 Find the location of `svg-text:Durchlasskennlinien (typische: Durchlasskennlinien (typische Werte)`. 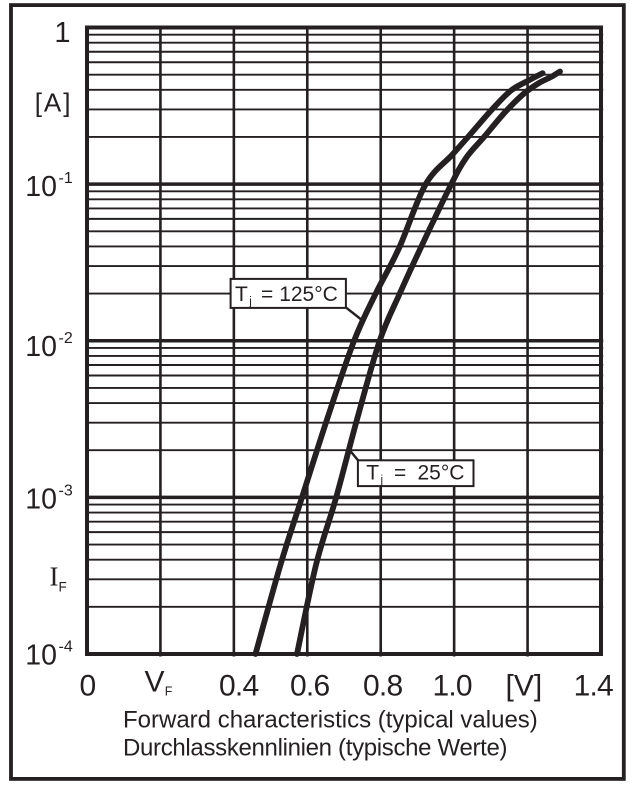

svg-text:Durchlasskennlinien (typische: Durchlasskennlinien (typische Werte) is located at coordinates (315, 748).